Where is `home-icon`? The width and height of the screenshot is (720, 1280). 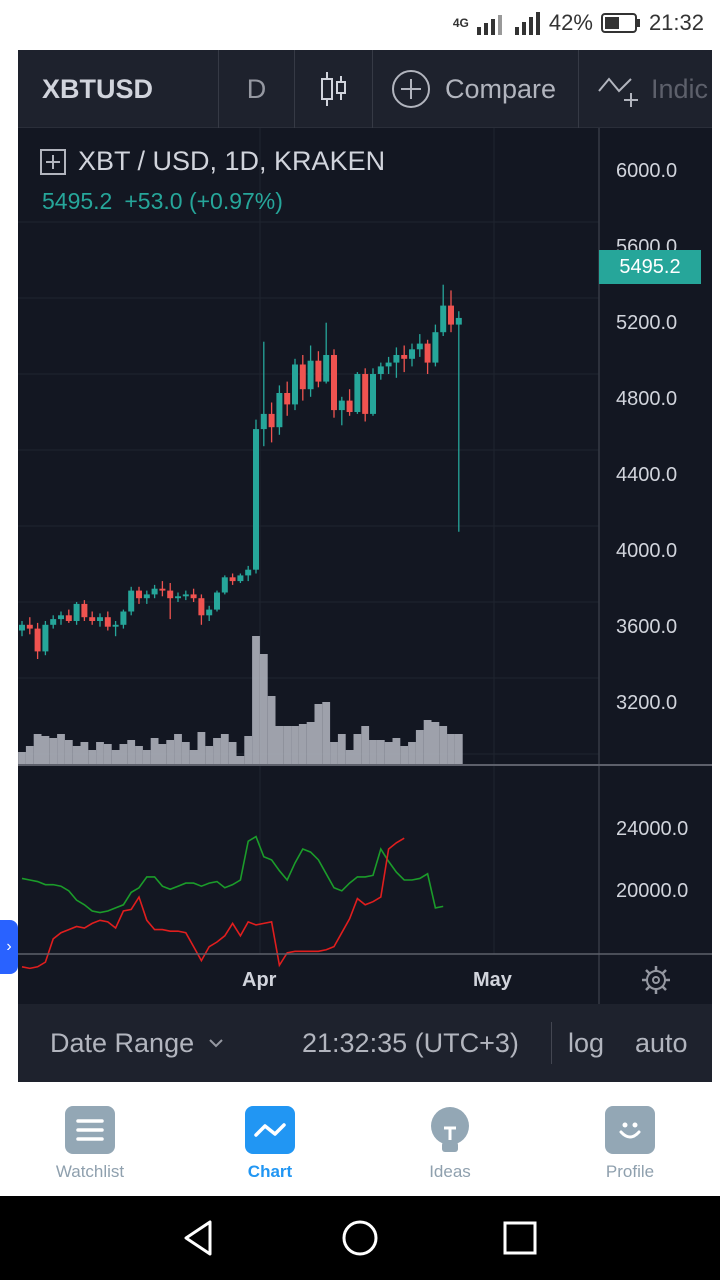
home-icon is located at coordinates (360, 1238).